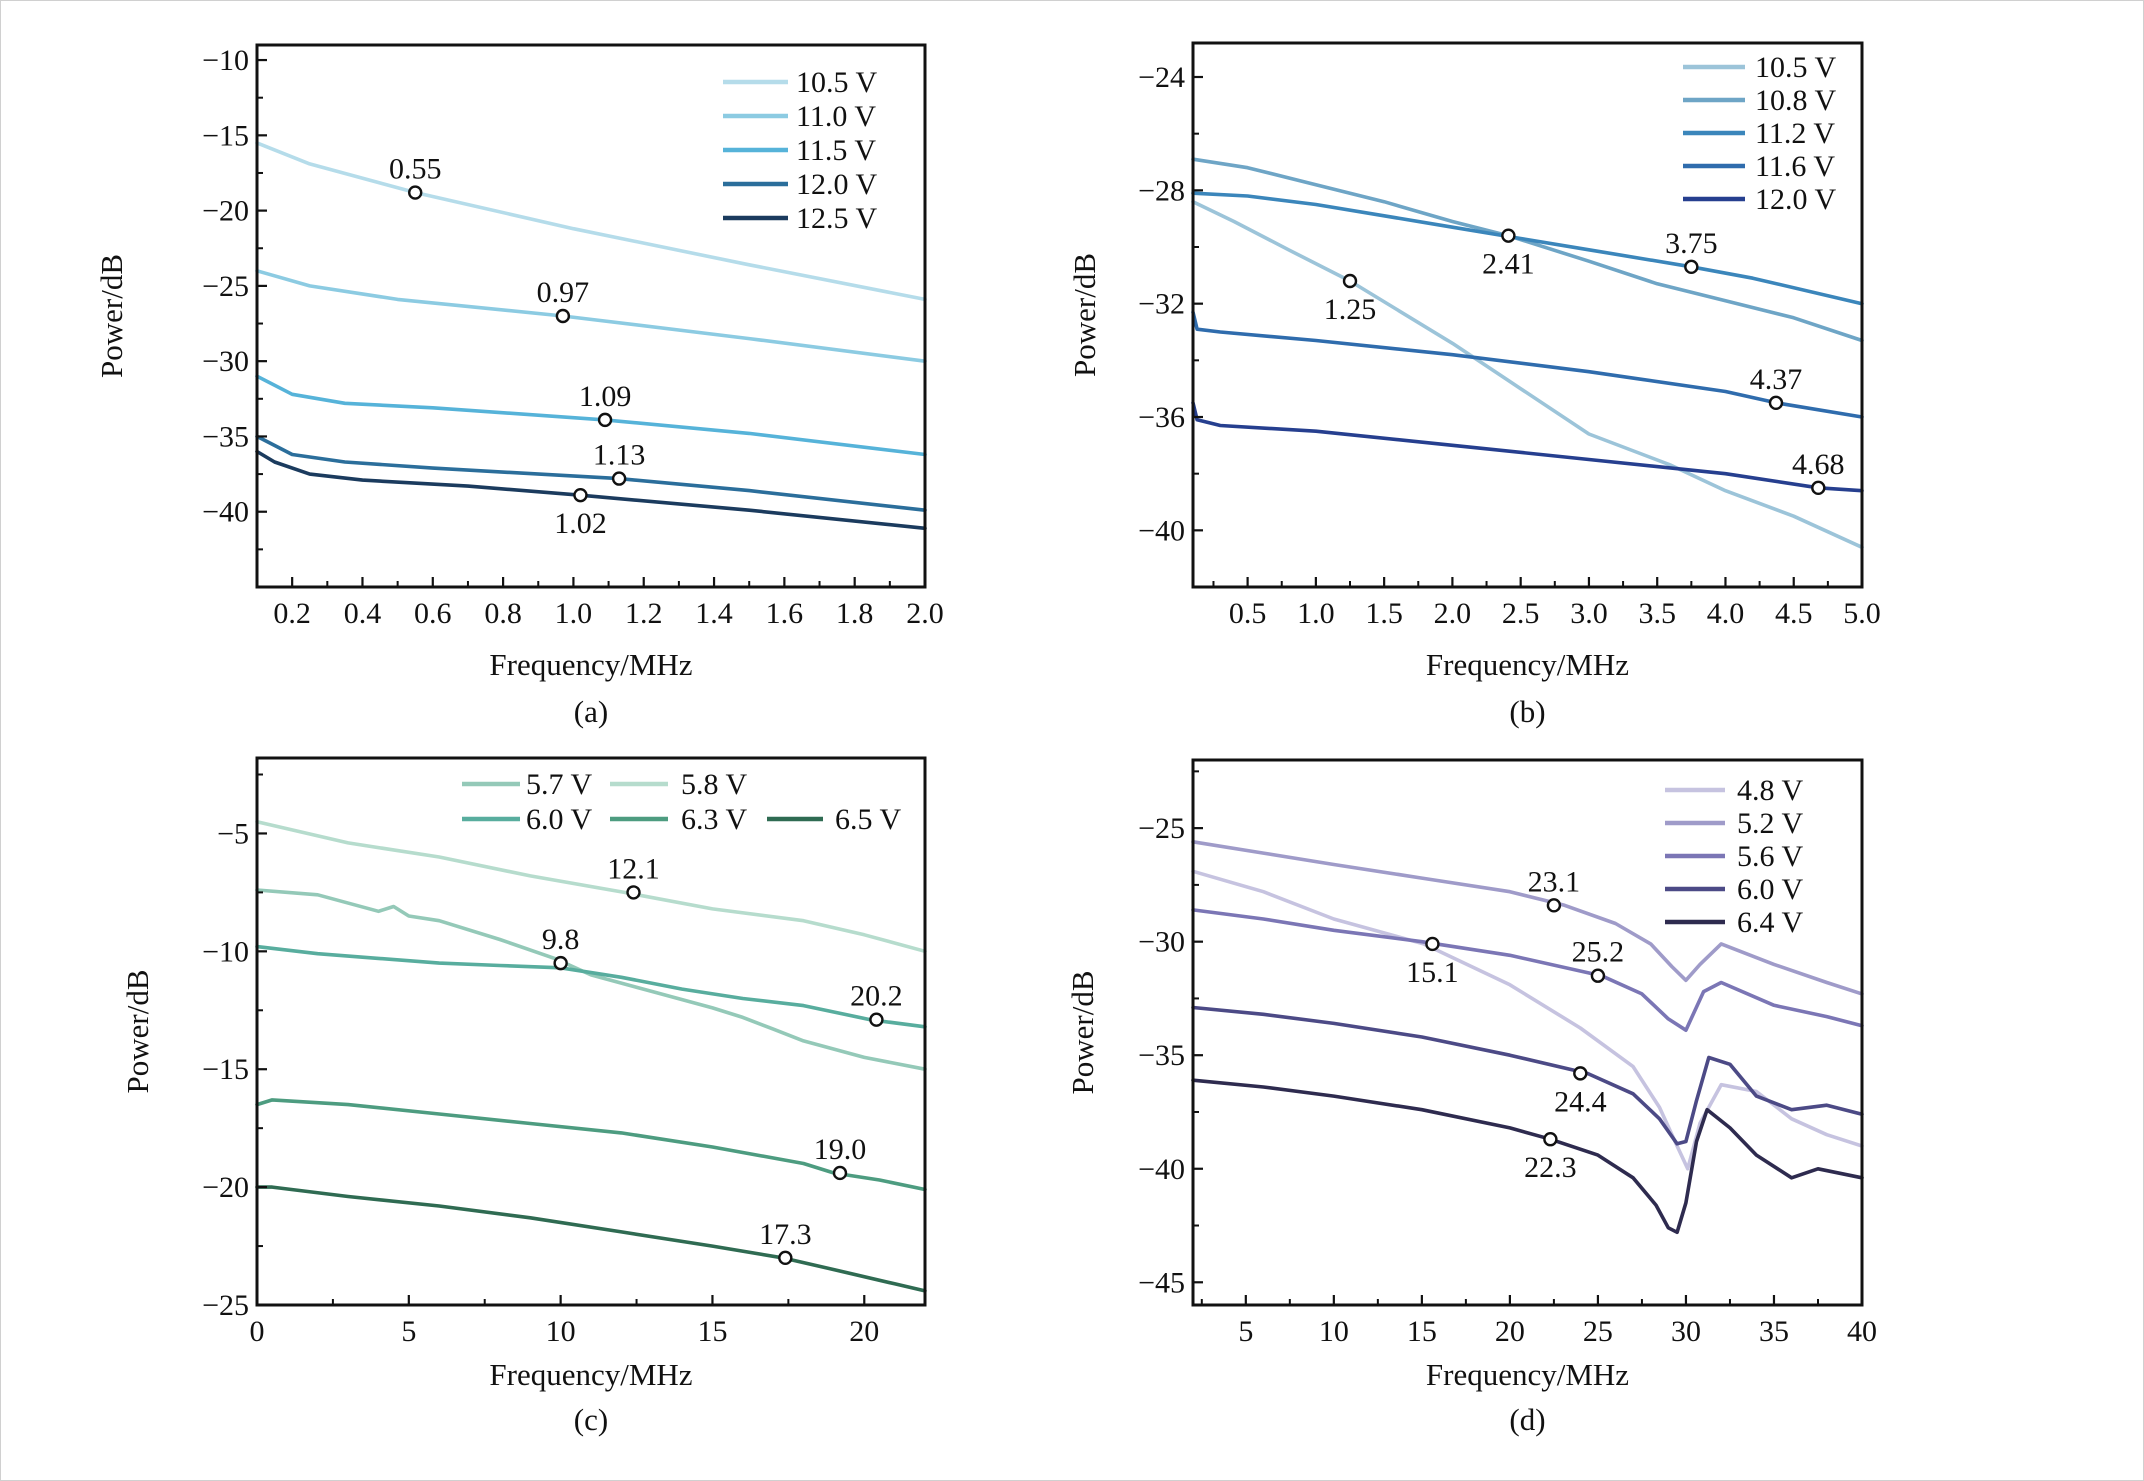  I want to click on x-tick-label: 1.2, so click(644, 613).